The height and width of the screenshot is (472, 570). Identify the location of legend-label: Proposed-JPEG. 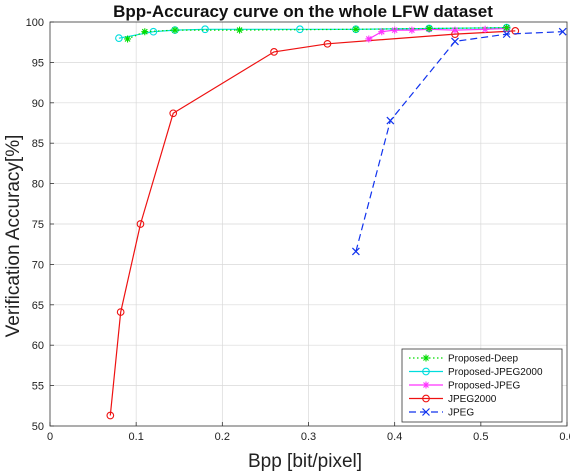
(484, 386).